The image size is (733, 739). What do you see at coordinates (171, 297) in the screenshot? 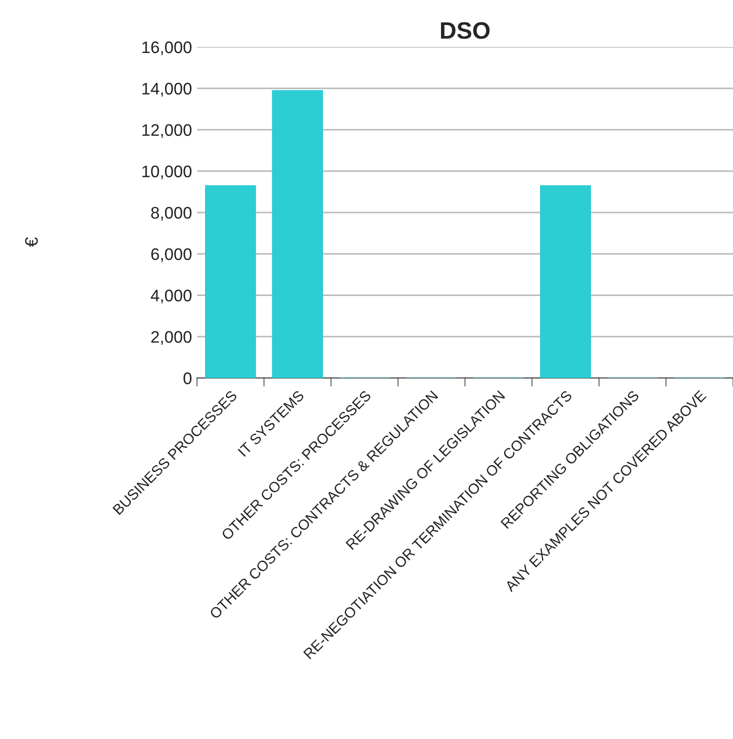
I see `y-tick-label: 4,000` at bounding box center [171, 297].